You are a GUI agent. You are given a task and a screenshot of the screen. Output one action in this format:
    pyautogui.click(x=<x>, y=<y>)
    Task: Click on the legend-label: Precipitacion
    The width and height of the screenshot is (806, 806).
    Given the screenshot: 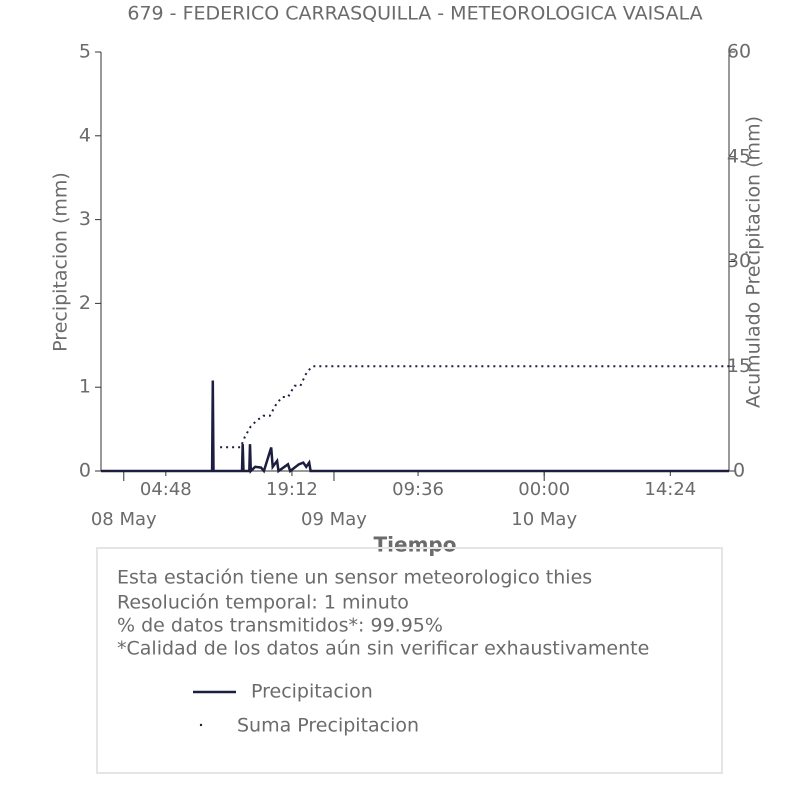 What is the action you would take?
    pyautogui.click(x=312, y=692)
    